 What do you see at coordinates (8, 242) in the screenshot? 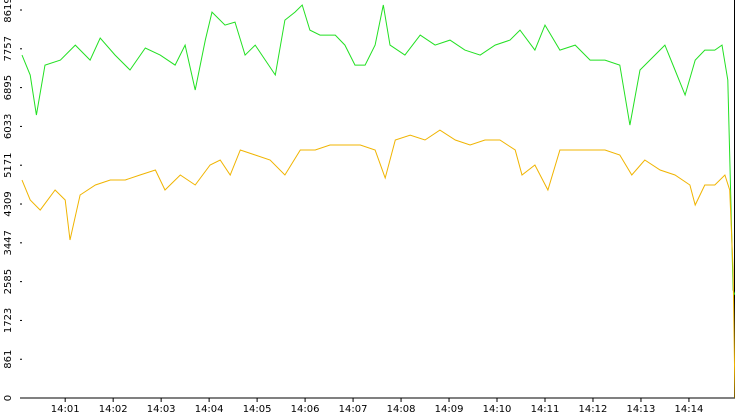
I see `y-tick-label: 3447` at bounding box center [8, 242].